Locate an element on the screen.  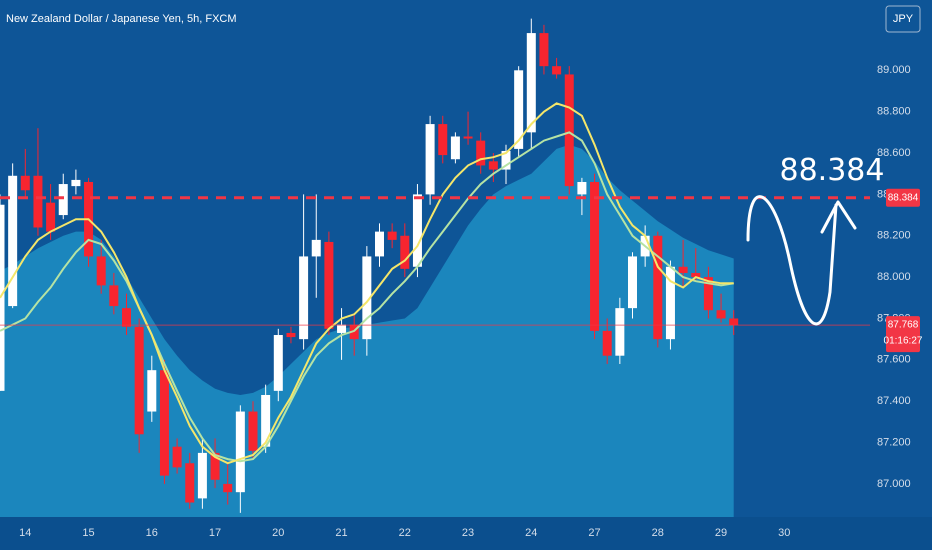
x-tick-label: 17 is located at coordinates (215, 533).